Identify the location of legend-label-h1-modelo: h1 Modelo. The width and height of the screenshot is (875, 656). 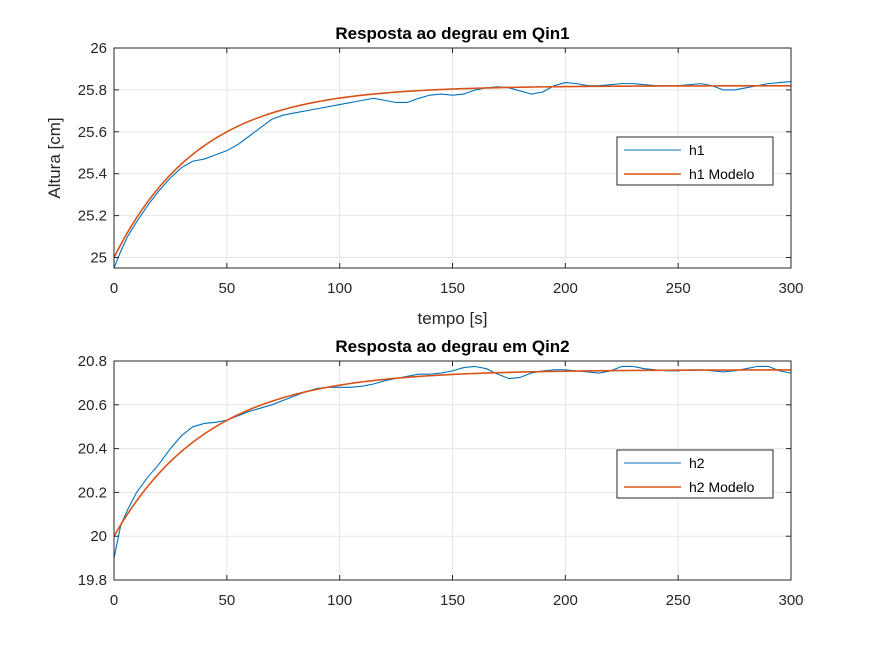
(722, 174).